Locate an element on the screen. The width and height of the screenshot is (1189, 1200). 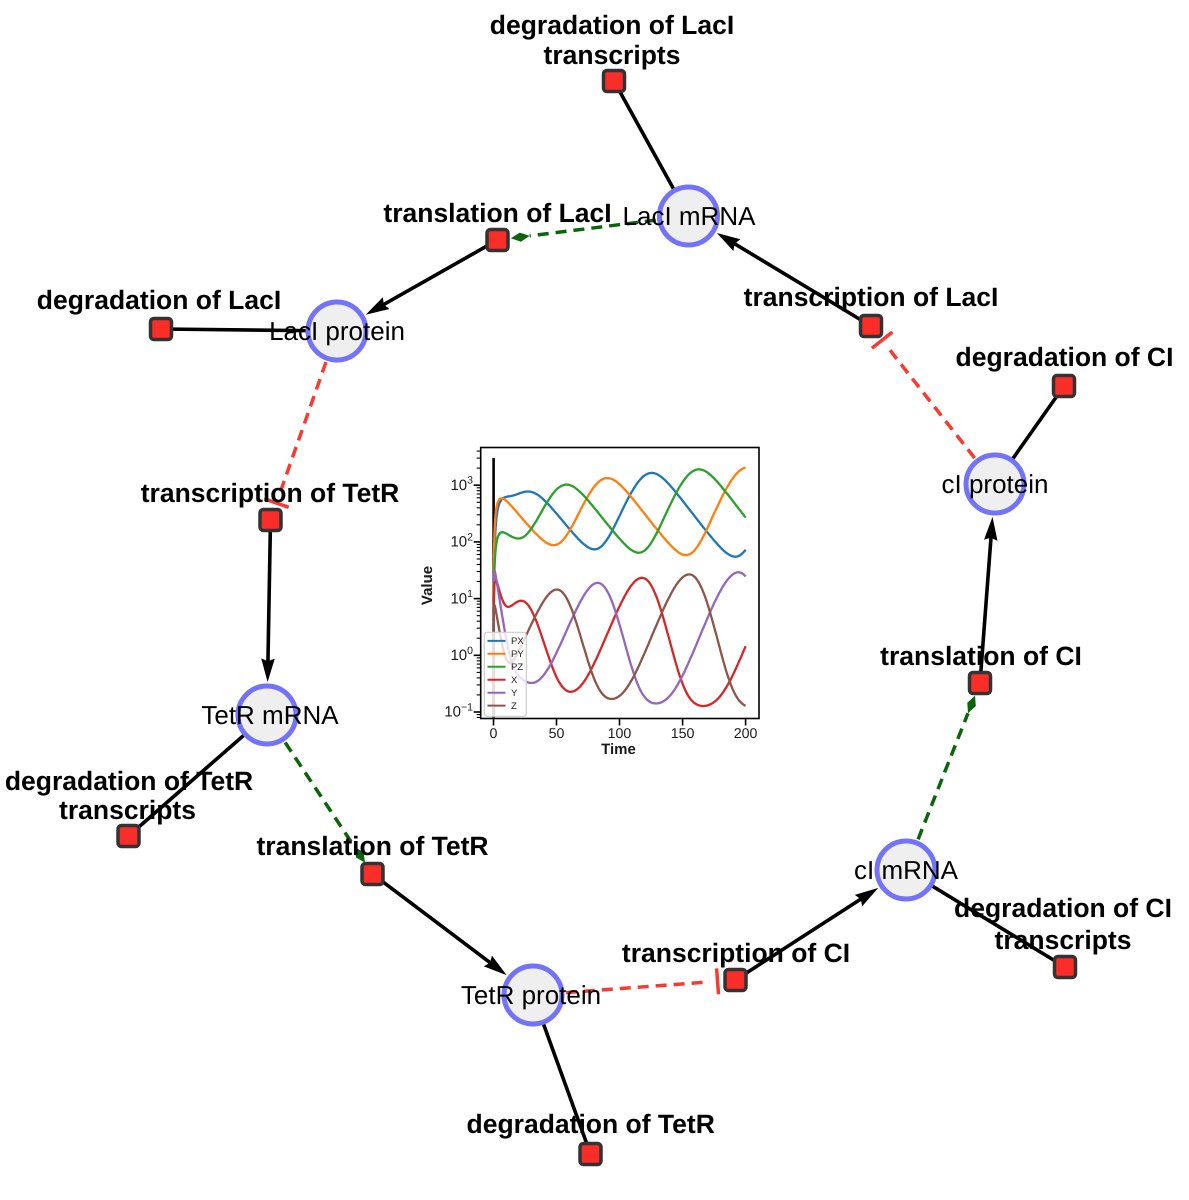
svg-text: translation of CI is located at coordinates (981, 656).